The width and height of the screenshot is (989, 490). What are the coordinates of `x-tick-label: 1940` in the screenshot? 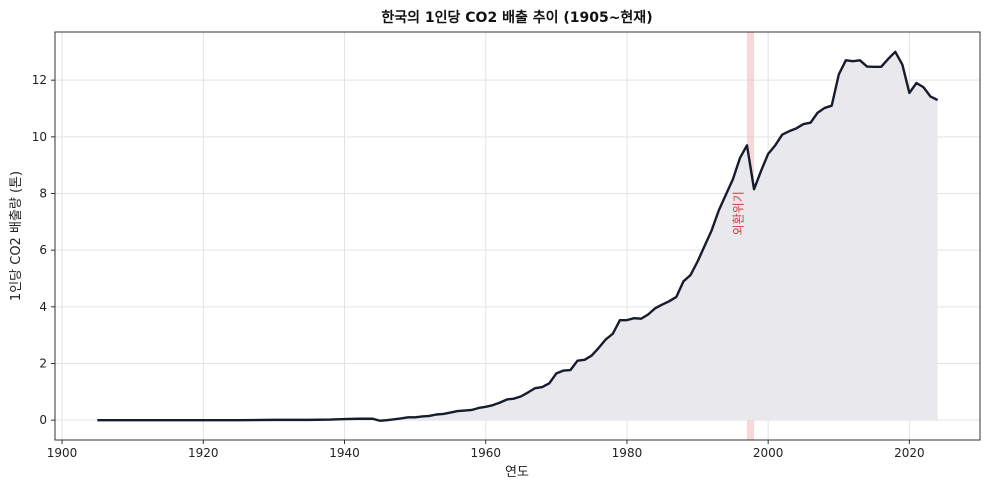 It's located at (344, 453).